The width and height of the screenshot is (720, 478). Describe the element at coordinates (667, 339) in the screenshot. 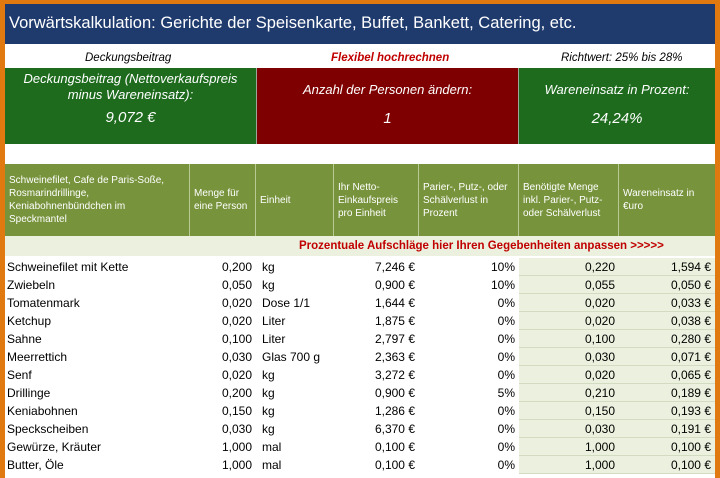

I see `cell-cost: 0,280 €` at that location.